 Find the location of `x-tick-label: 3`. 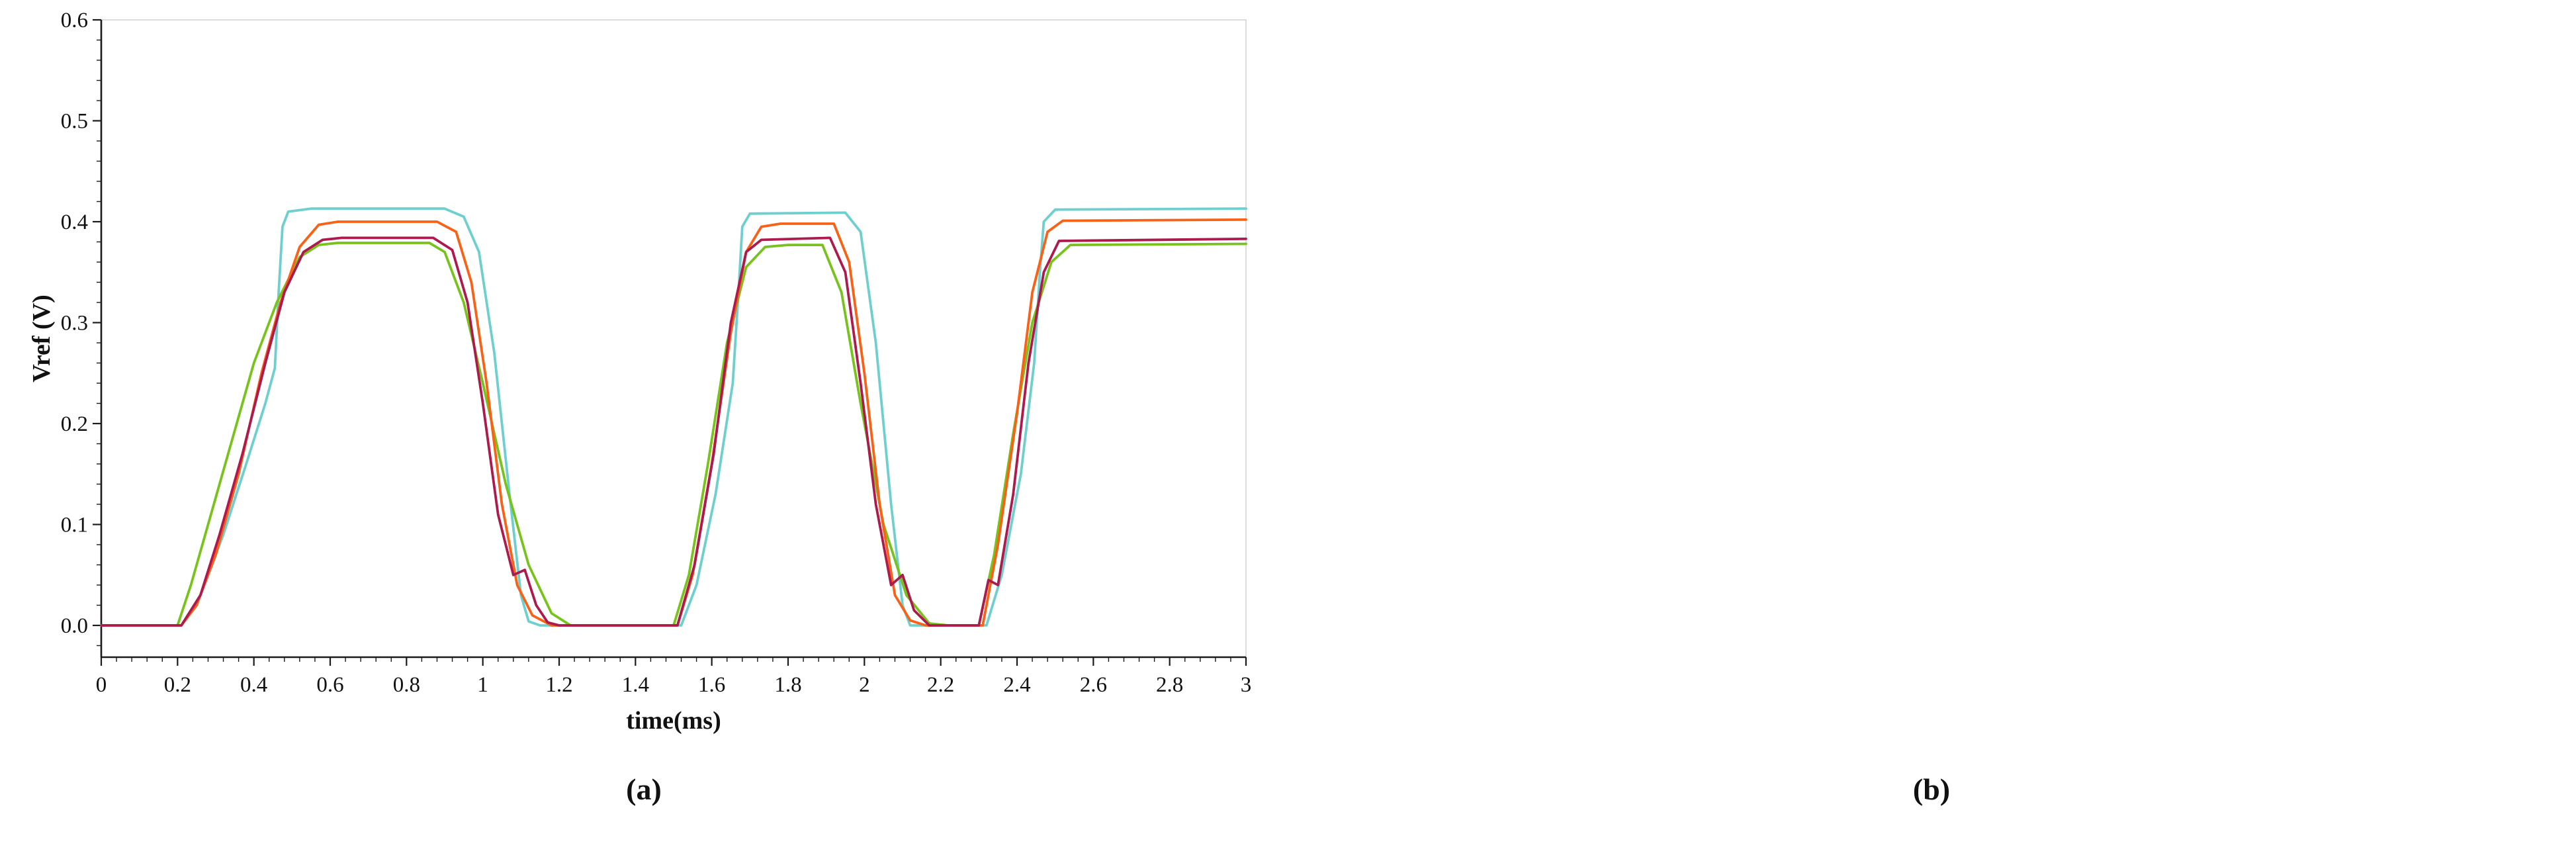

x-tick-label: 3 is located at coordinates (1246, 685).